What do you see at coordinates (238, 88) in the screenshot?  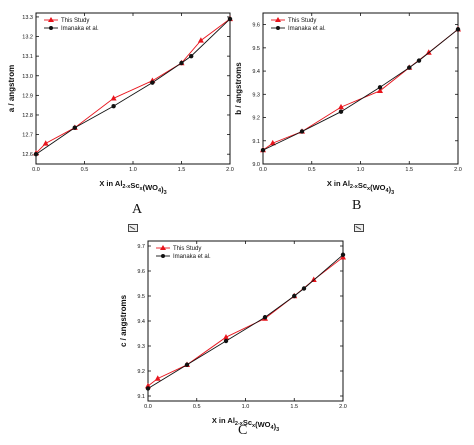 I see `y-axis-label: b / angstroms` at bounding box center [238, 88].